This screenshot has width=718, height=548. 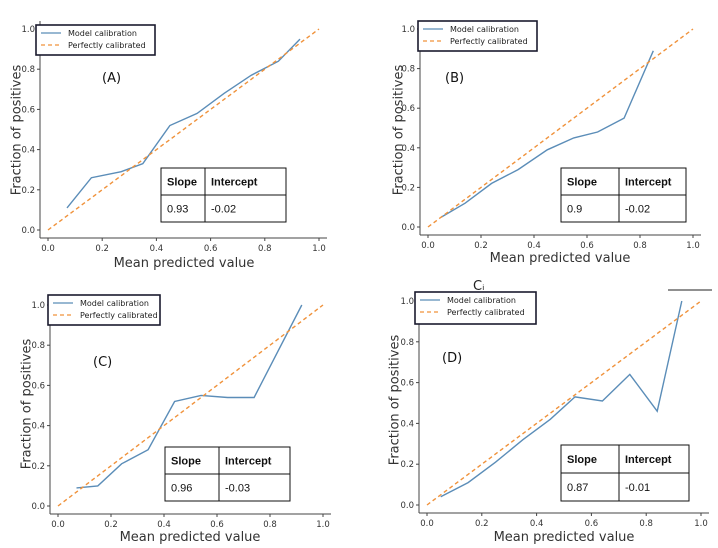 I want to click on stats-table: Slope Intercept 0.9 -0.02, so click(x=623, y=195).